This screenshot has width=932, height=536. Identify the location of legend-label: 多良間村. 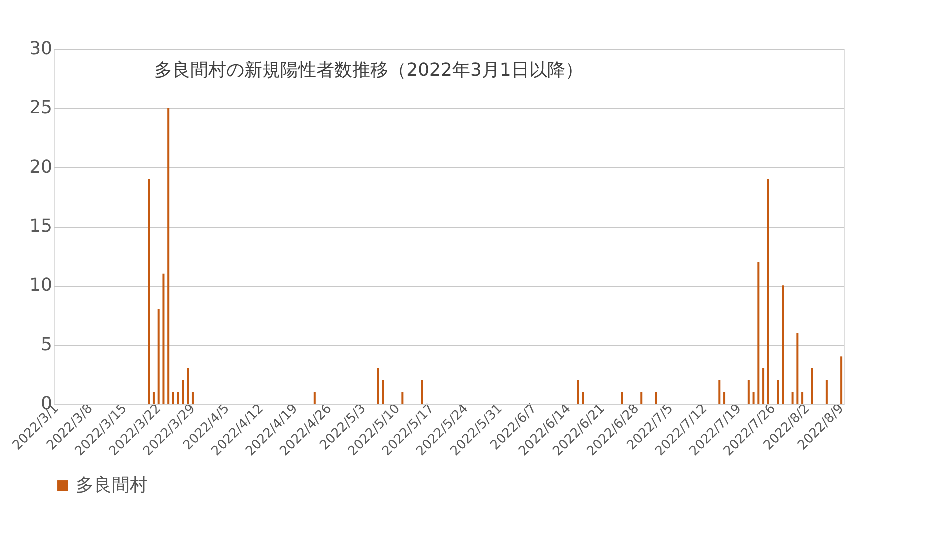
(112, 485).